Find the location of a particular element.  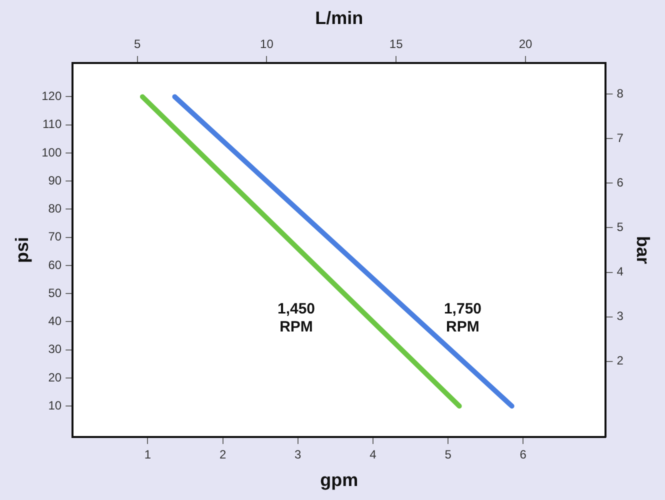

y2-tick-label: 5 is located at coordinates (620, 227).